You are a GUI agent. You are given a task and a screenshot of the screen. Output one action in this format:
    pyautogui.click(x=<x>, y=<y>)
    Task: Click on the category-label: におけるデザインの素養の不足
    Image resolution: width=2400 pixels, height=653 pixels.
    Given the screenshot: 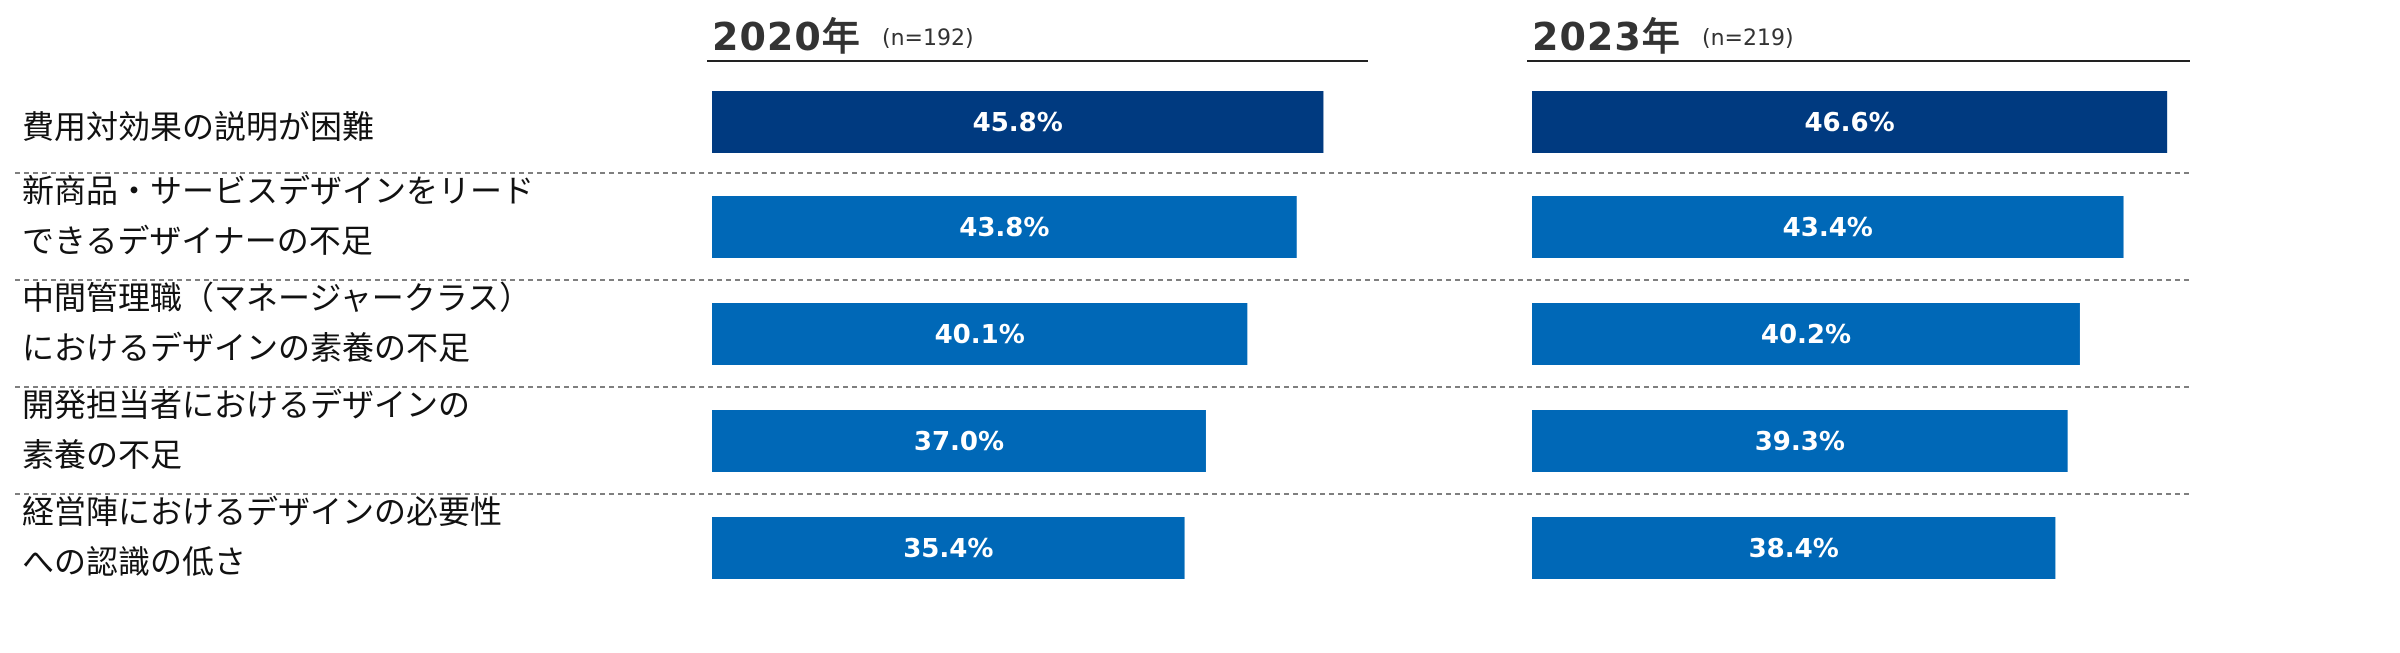 What is the action you would take?
    pyautogui.click(x=246, y=348)
    